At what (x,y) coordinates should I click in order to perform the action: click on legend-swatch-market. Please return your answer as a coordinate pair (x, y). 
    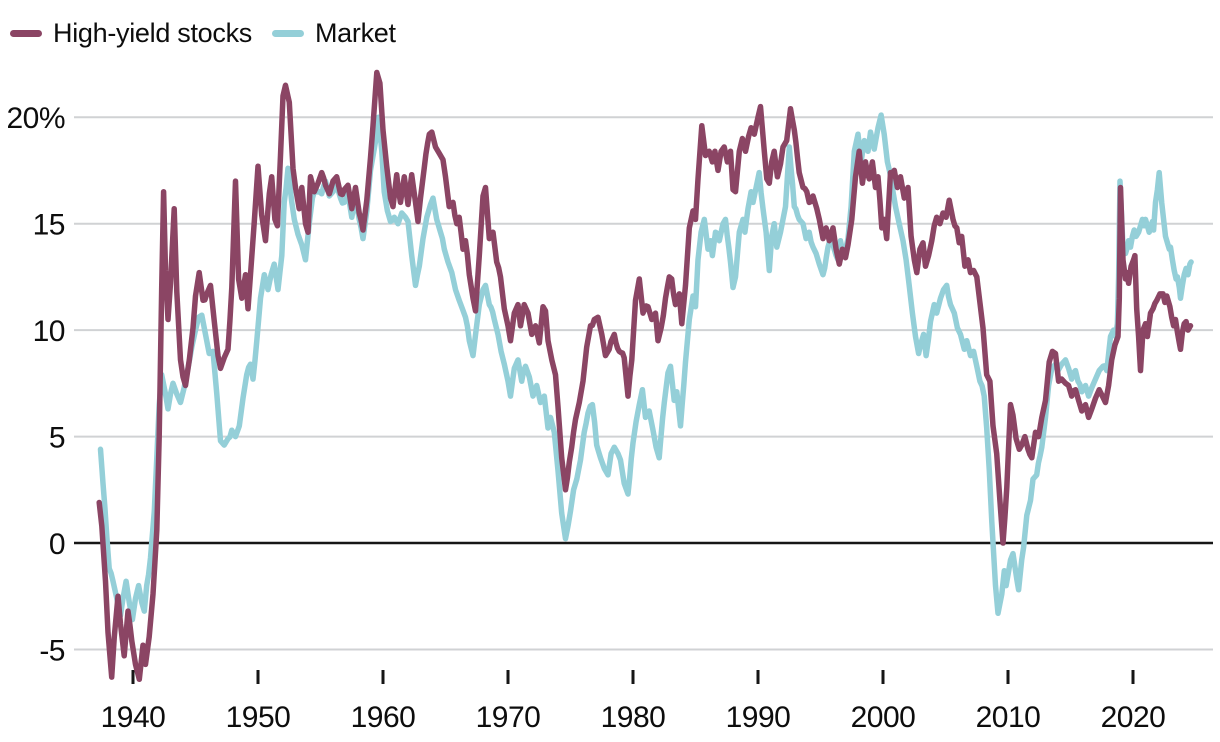
    Looking at the image, I should click on (287, 33).